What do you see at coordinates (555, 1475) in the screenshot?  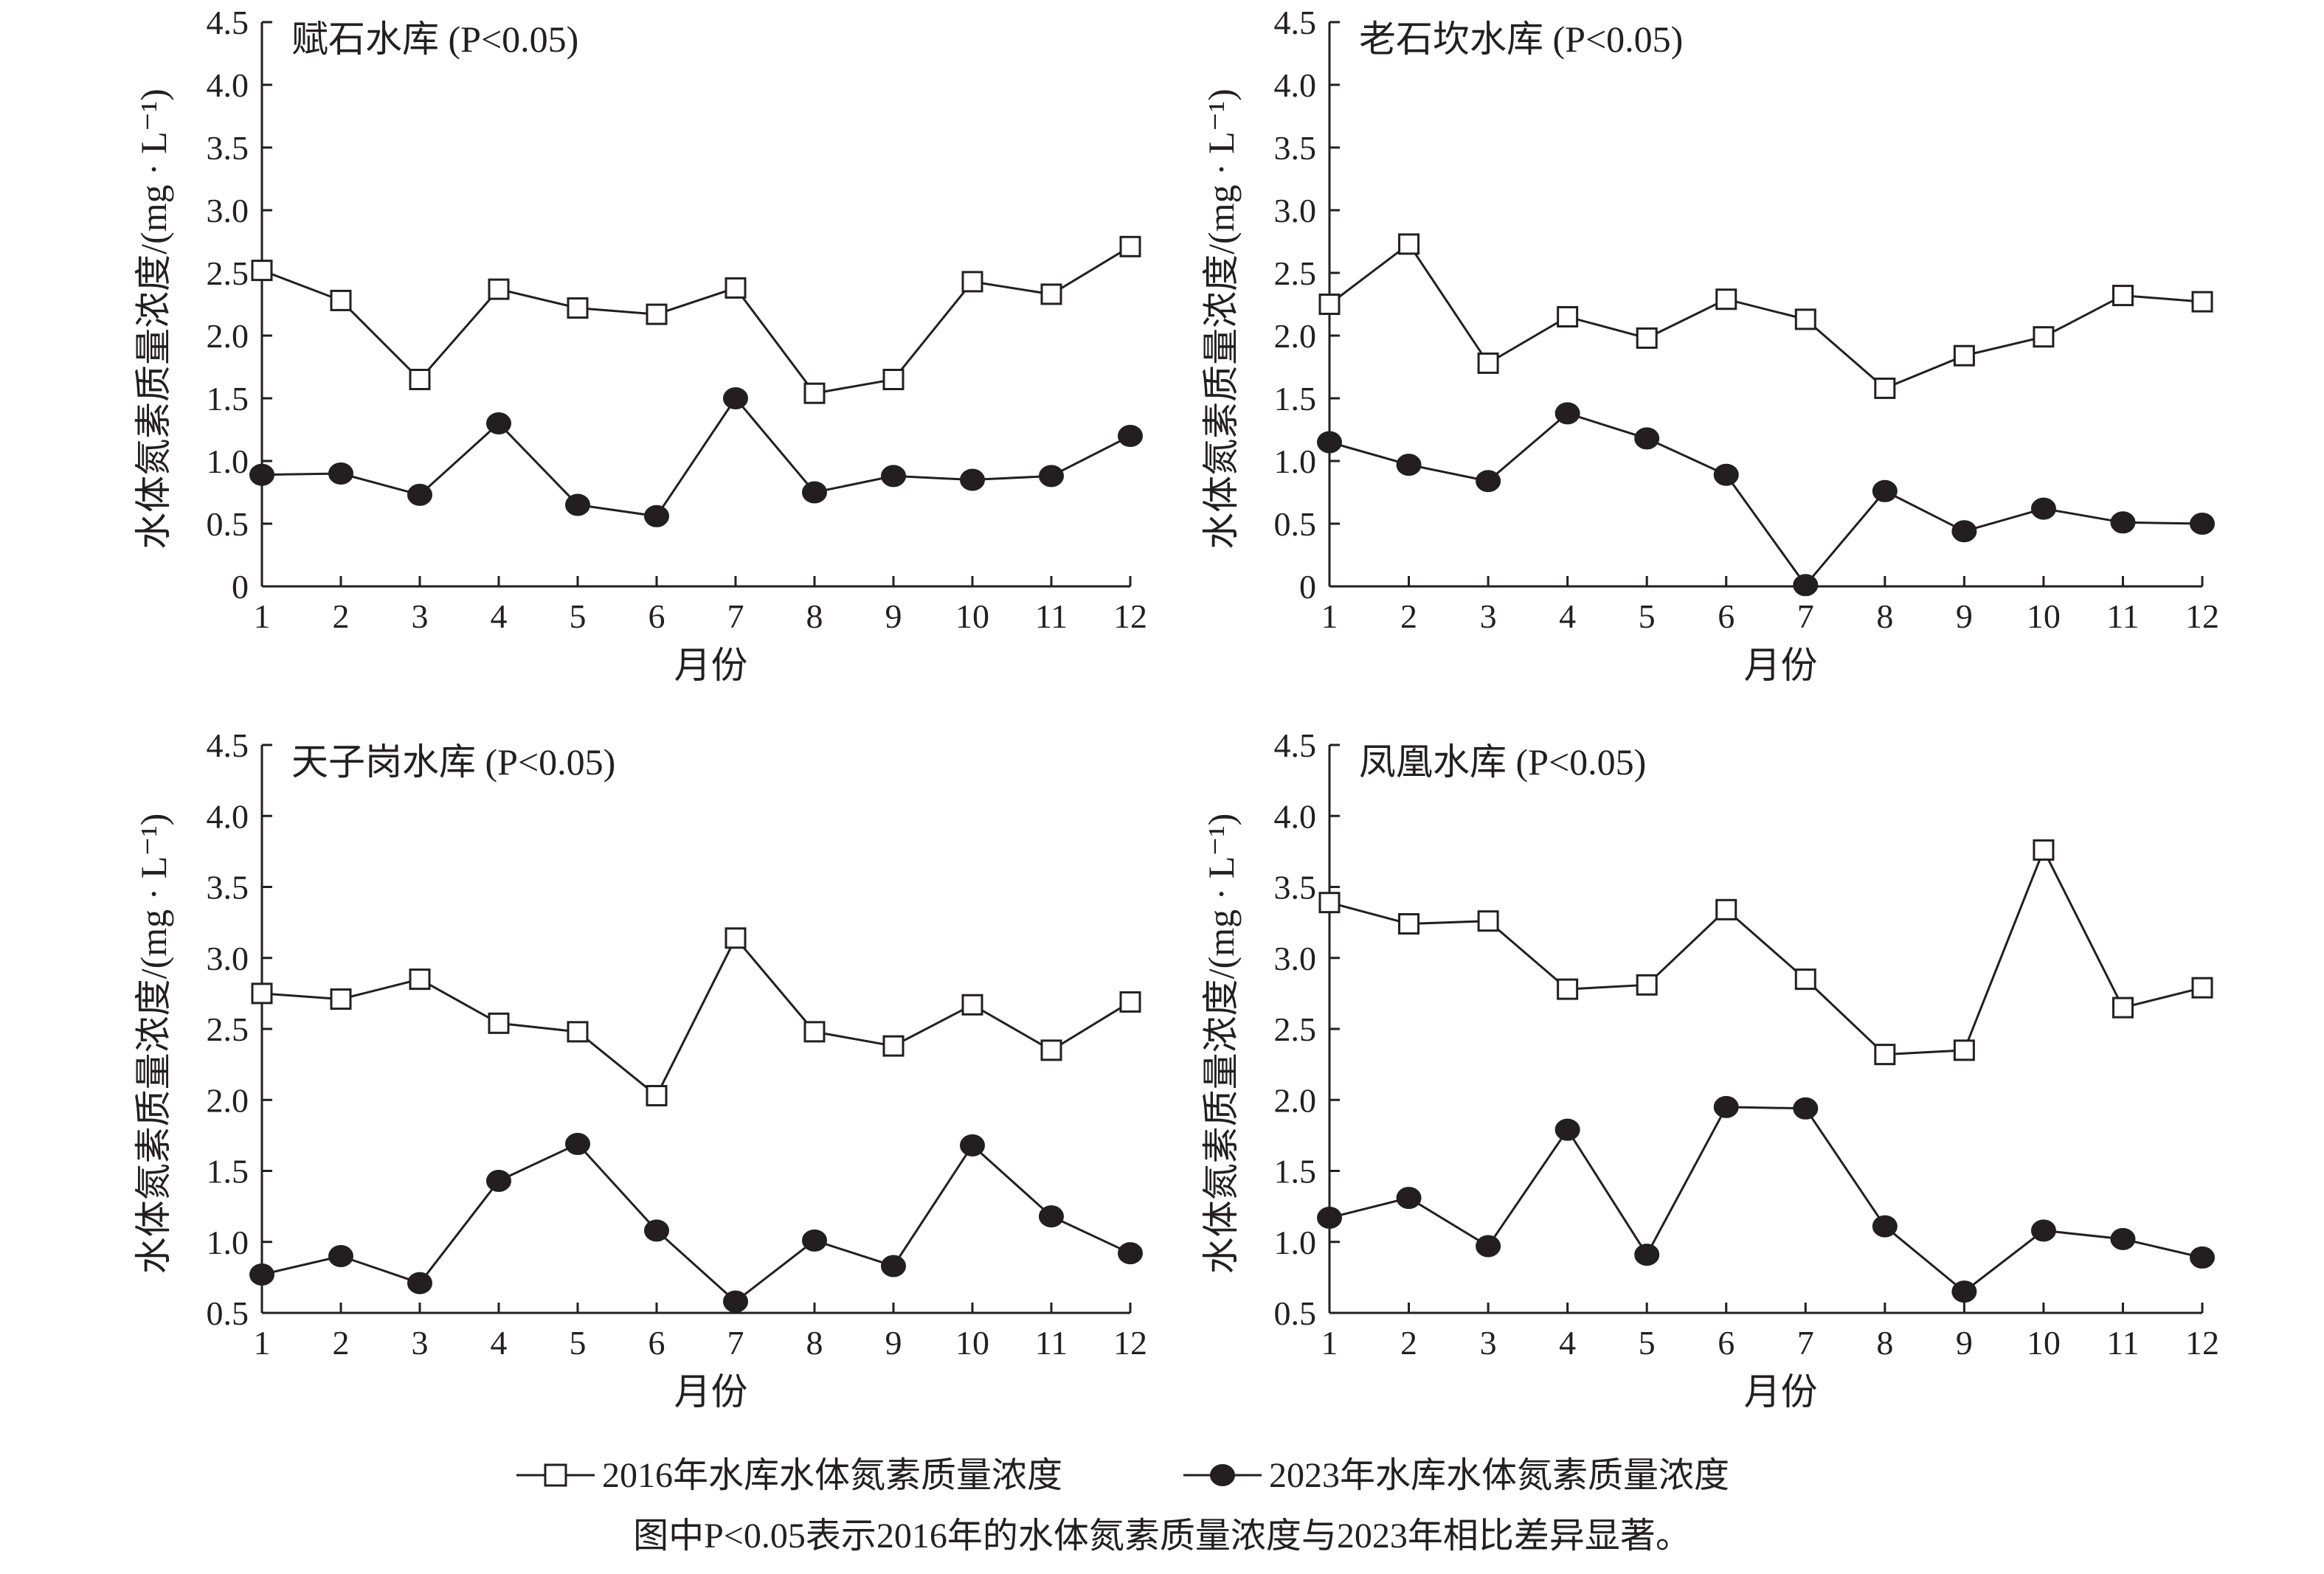 I see `open-square-marker-icon` at bounding box center [555, 1475].